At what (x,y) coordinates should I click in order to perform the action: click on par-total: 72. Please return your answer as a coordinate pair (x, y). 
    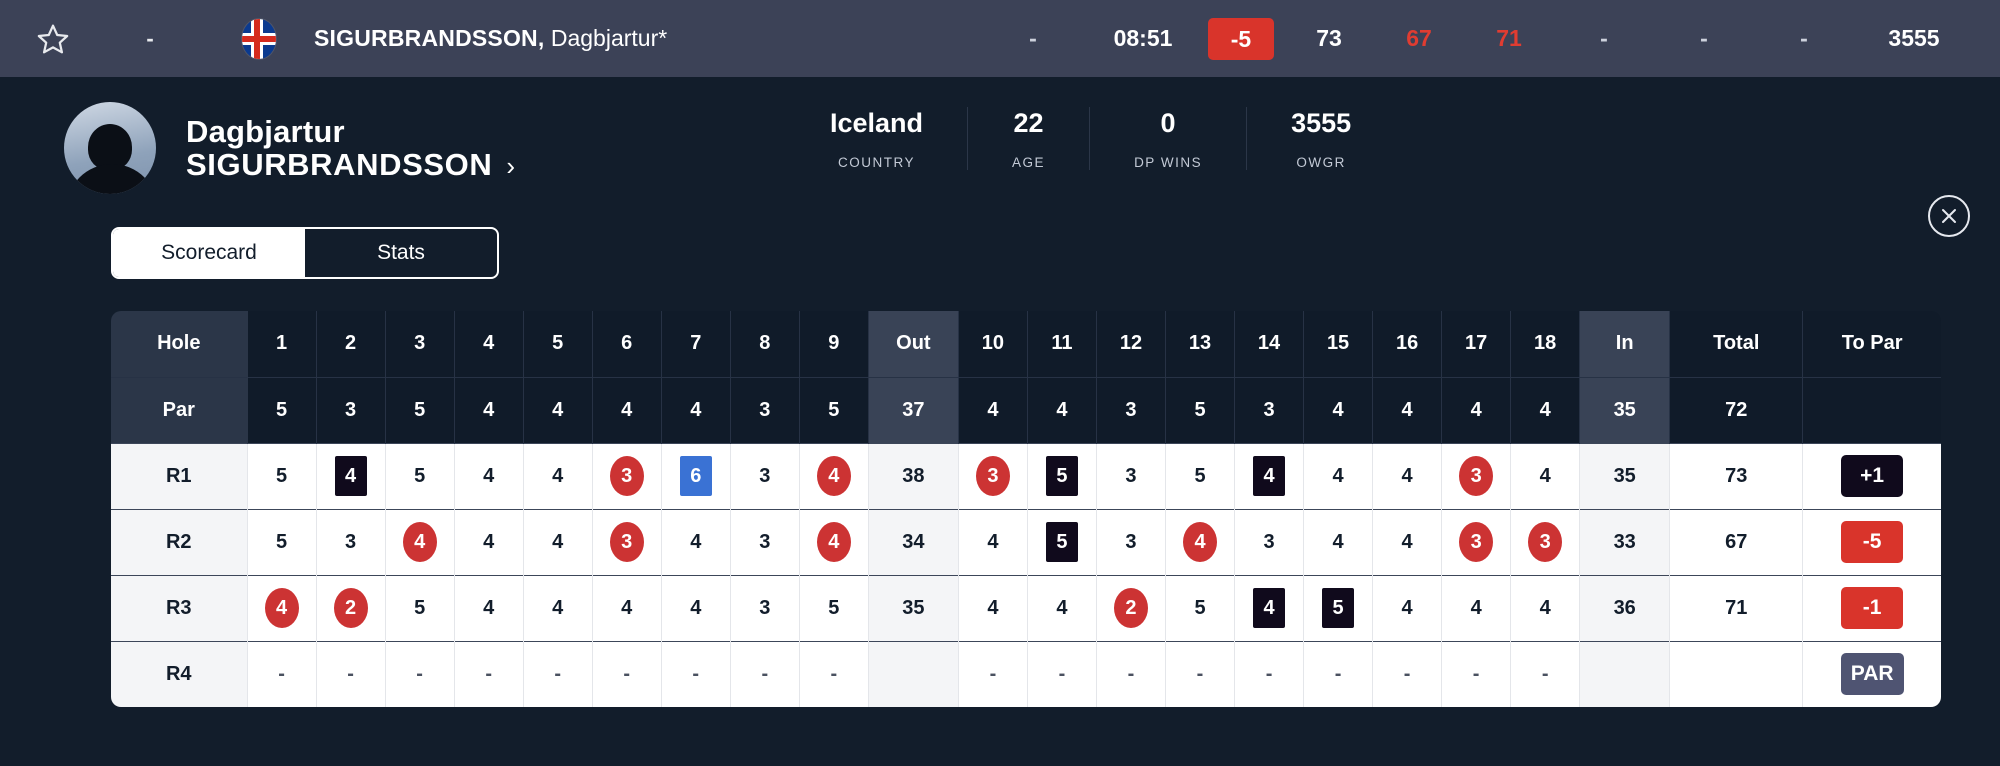
    Looking at the image, I should click on (1736, 409).